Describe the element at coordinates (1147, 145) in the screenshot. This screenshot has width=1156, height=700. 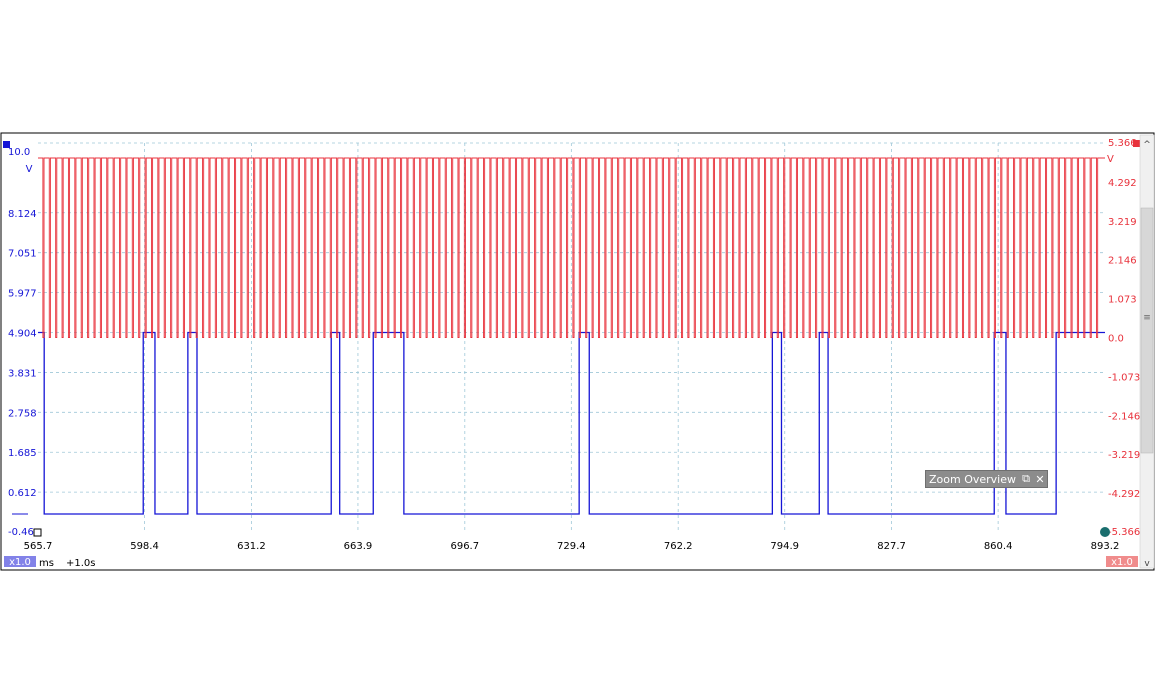
I see `scroll-up-icon: ^` at that location.